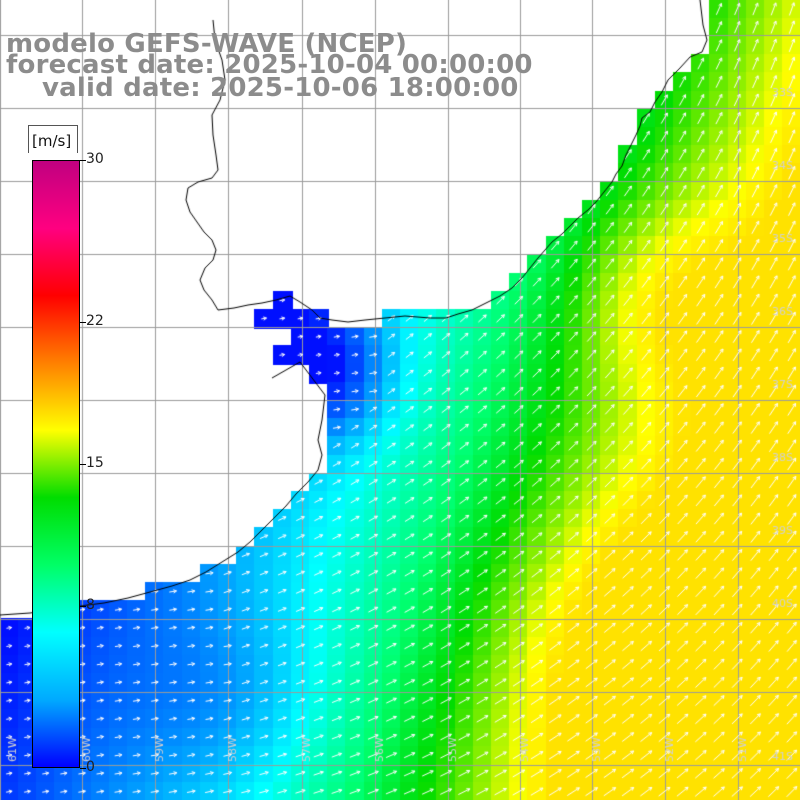 This screenshot has height=800, width=800. What do you see at coordinates (207, 44) in the screenshot?
I see `model-title: modelo GEFS-WAVE (NCEP)` at bounding box center [207, 44].